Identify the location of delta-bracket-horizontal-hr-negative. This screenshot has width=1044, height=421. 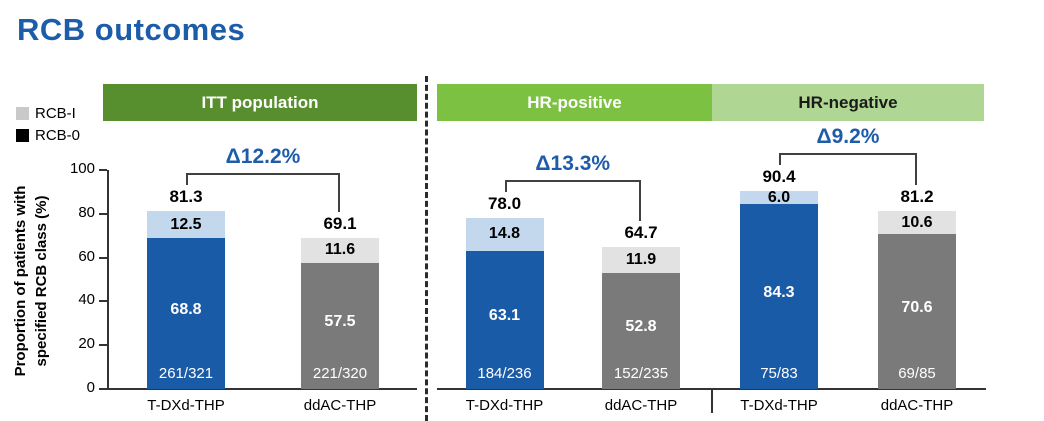
(848, 154).